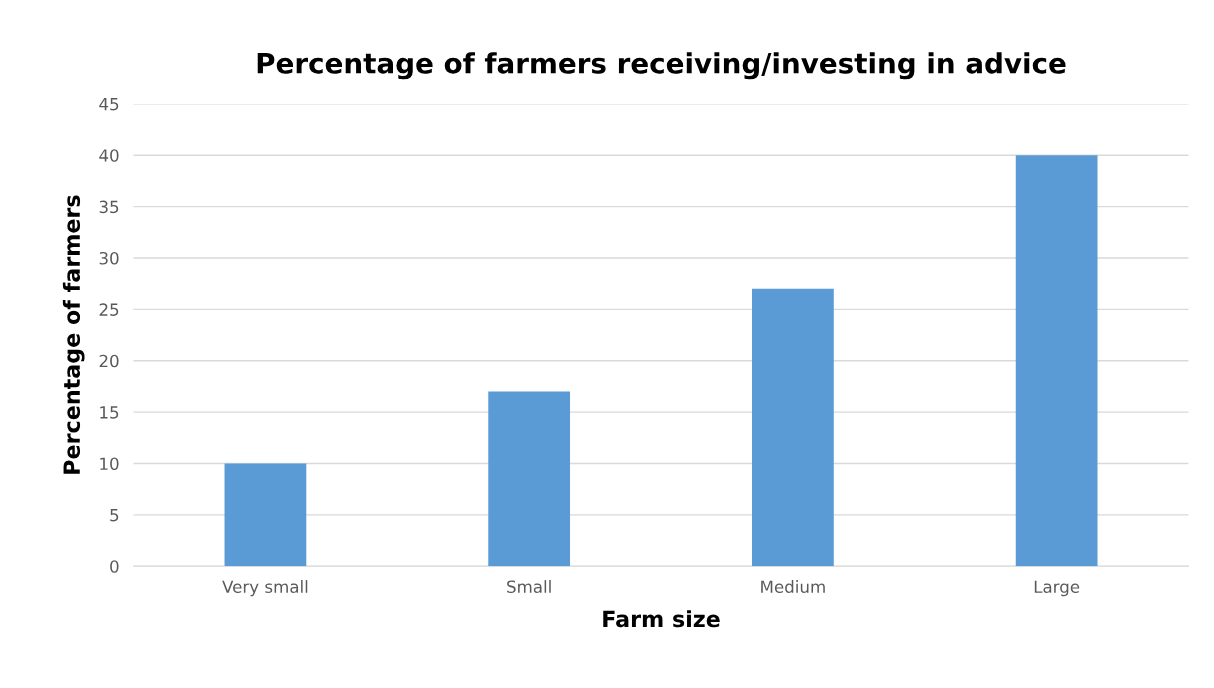 Image resolution: width=1214 pixels, height=688 pixels. What do you see at coordinates (1057, 588) in the screenshot?
I see `x-tick-label: Large` at bounding box center [1057, 588].